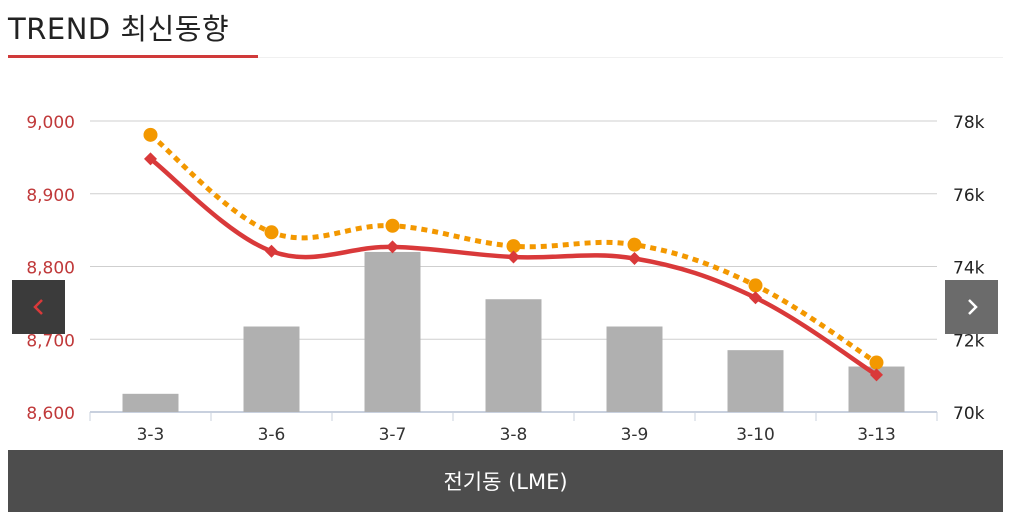 This screenshot has height=517, width=1011. What do you see at coordinates (119, 29) in the screenshot?
I see `page-title: TREND 최신동향` at bounding box center [119, 29].